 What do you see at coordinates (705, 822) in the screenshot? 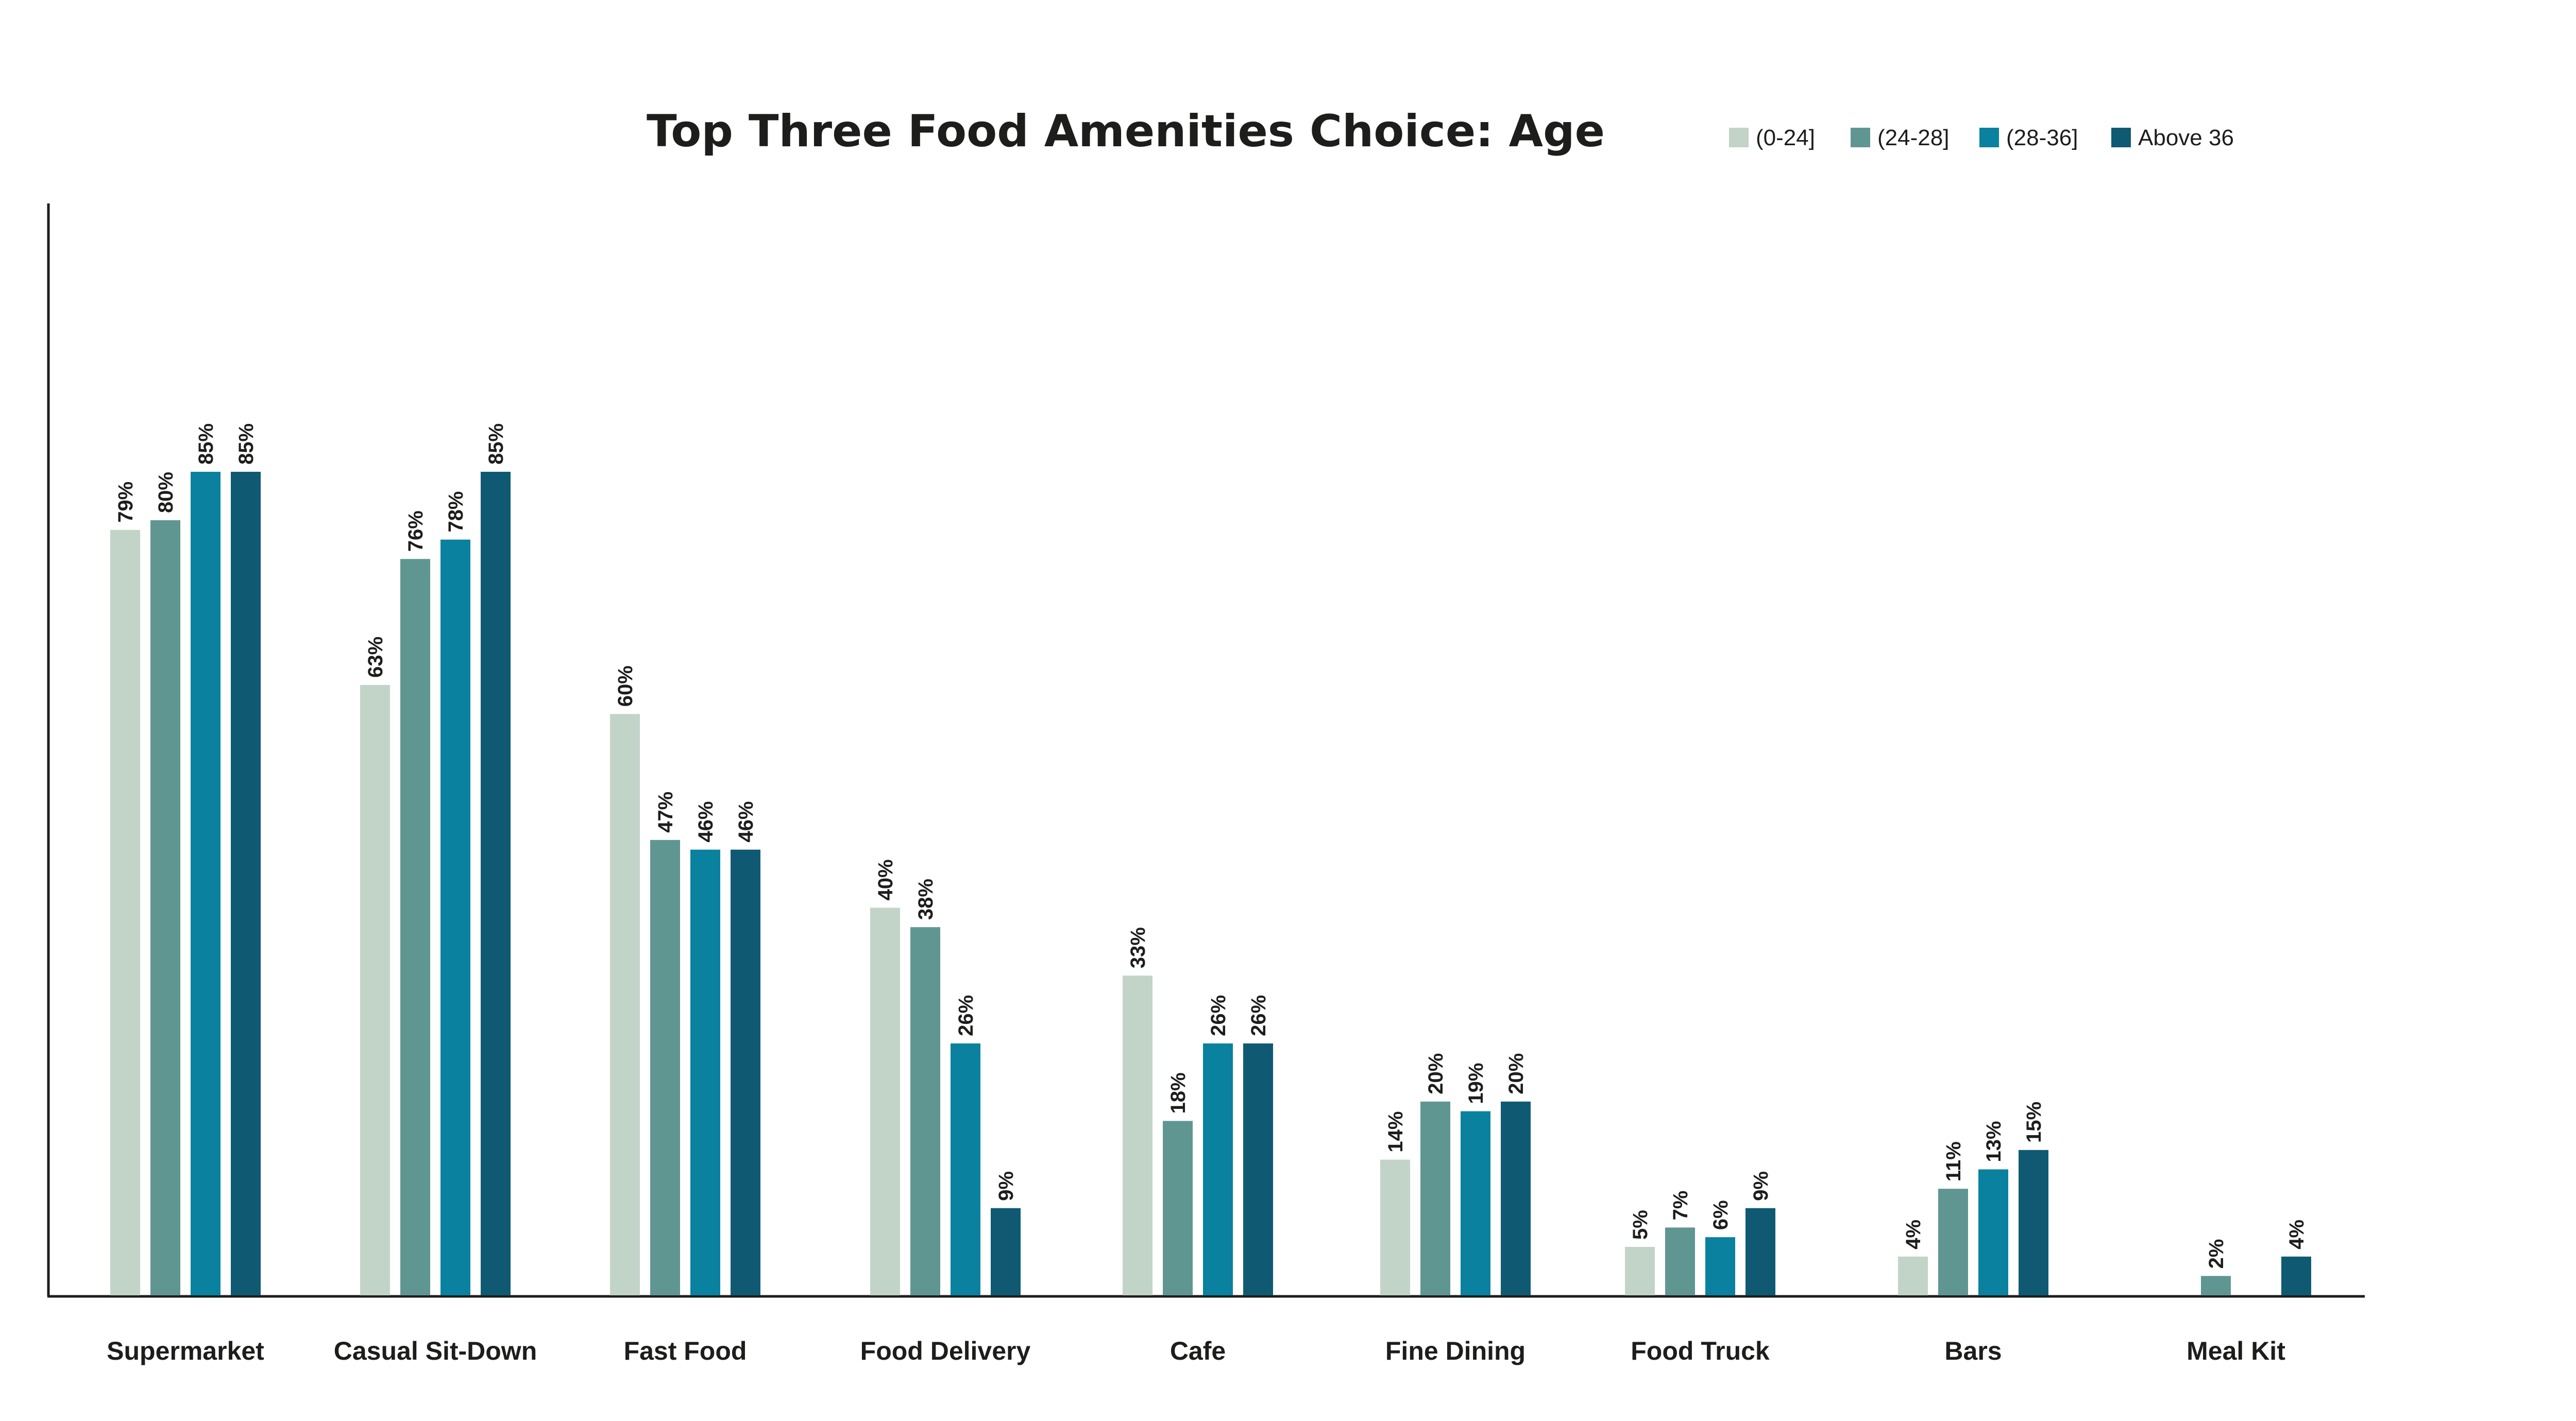
I see `value-label-fast-food-28-36: 46%` at bounding box center [705, 822].